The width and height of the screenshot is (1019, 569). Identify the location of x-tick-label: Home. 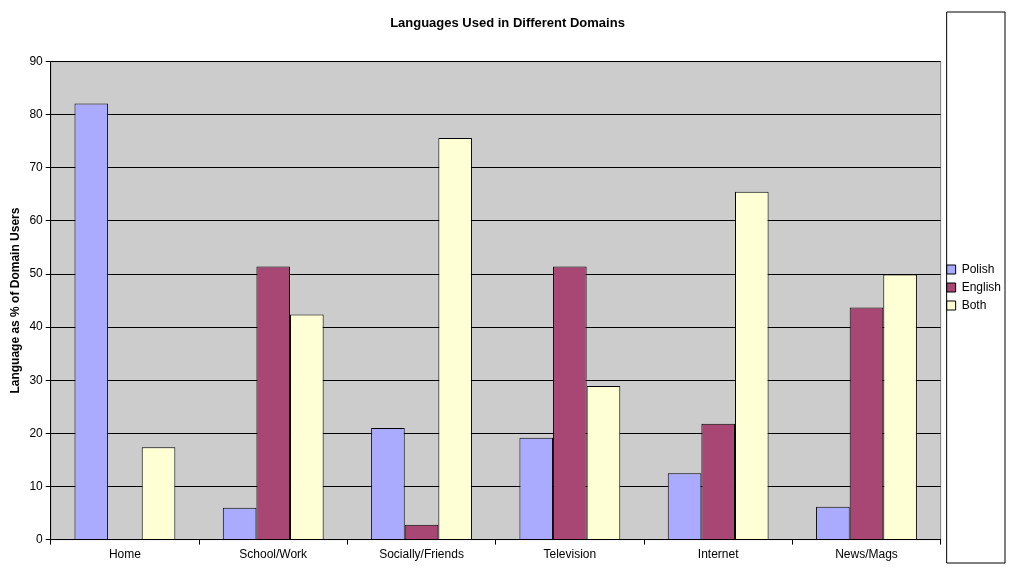
(125, 554).